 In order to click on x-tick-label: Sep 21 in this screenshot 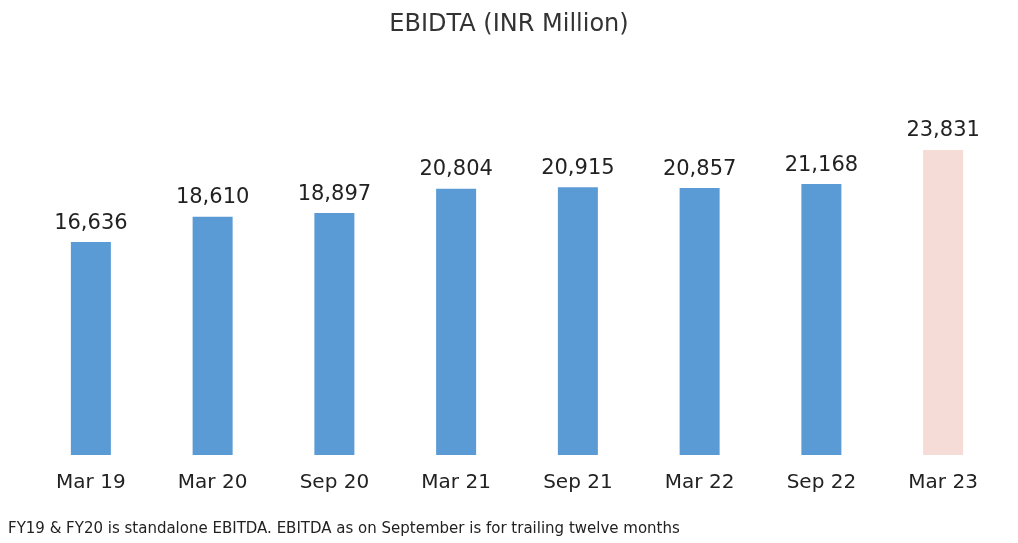, I will do `click(578, 481)`.